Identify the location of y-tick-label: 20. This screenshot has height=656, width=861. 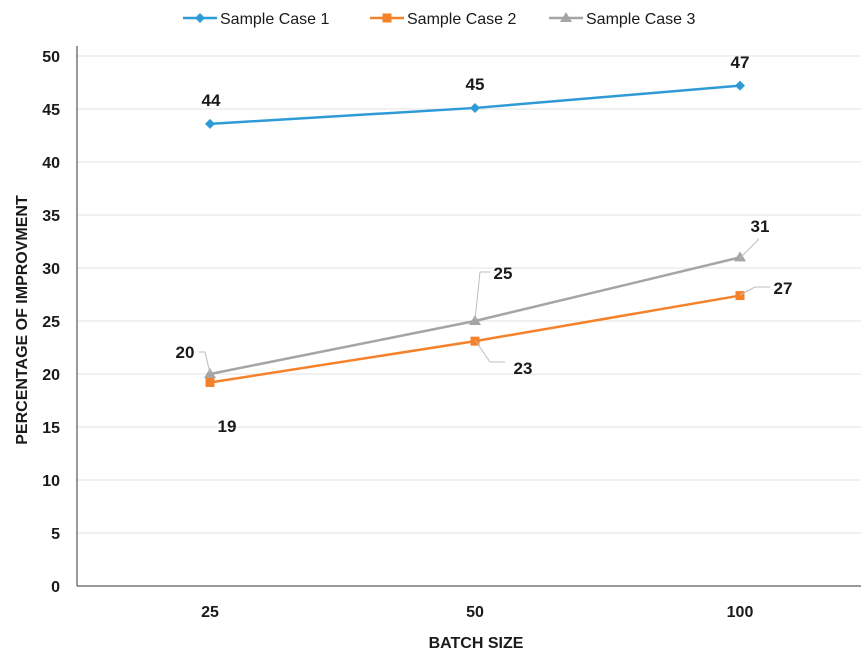
(51, 375).